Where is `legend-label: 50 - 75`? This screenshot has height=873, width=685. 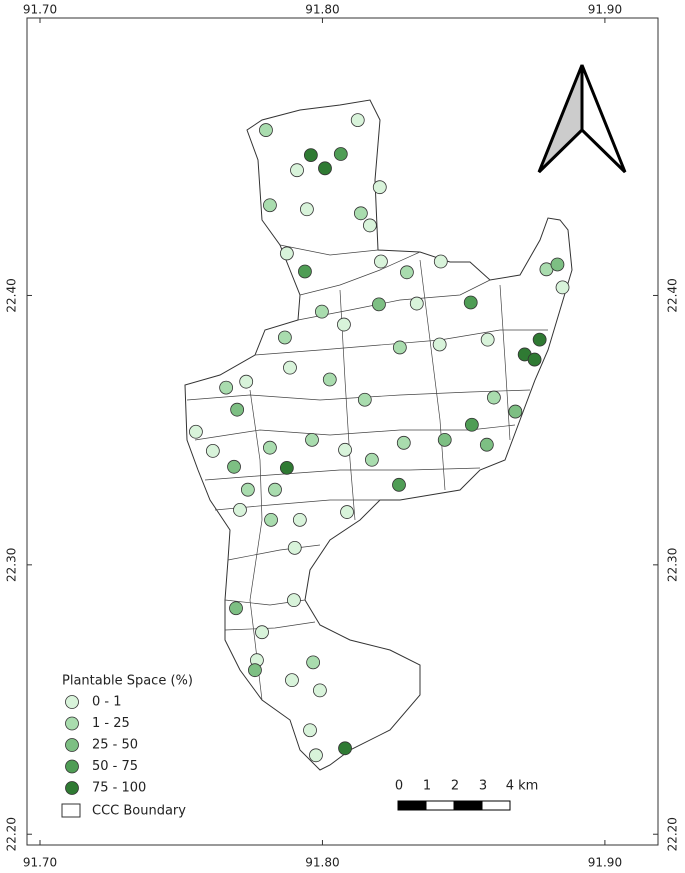 legend-label: 50 - 75 is located at coordinates (115, 766).